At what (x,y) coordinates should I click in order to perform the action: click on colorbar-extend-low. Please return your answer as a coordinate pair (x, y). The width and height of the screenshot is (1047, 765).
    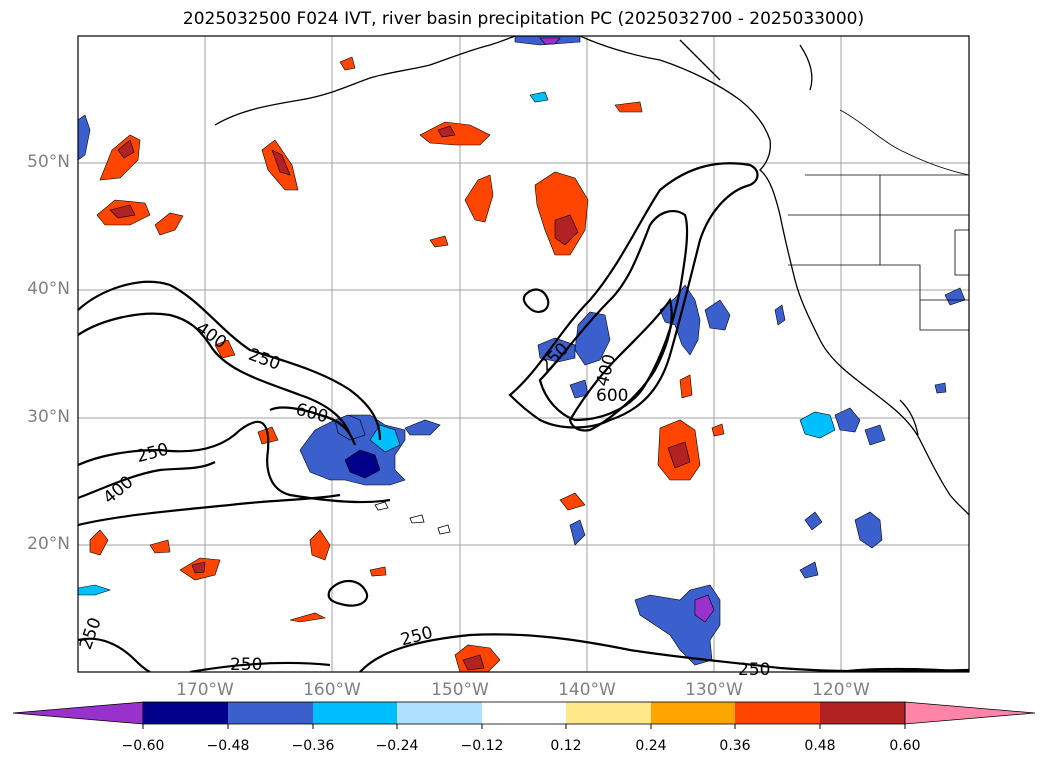
    Looking at the image, I should click on (78, 713).